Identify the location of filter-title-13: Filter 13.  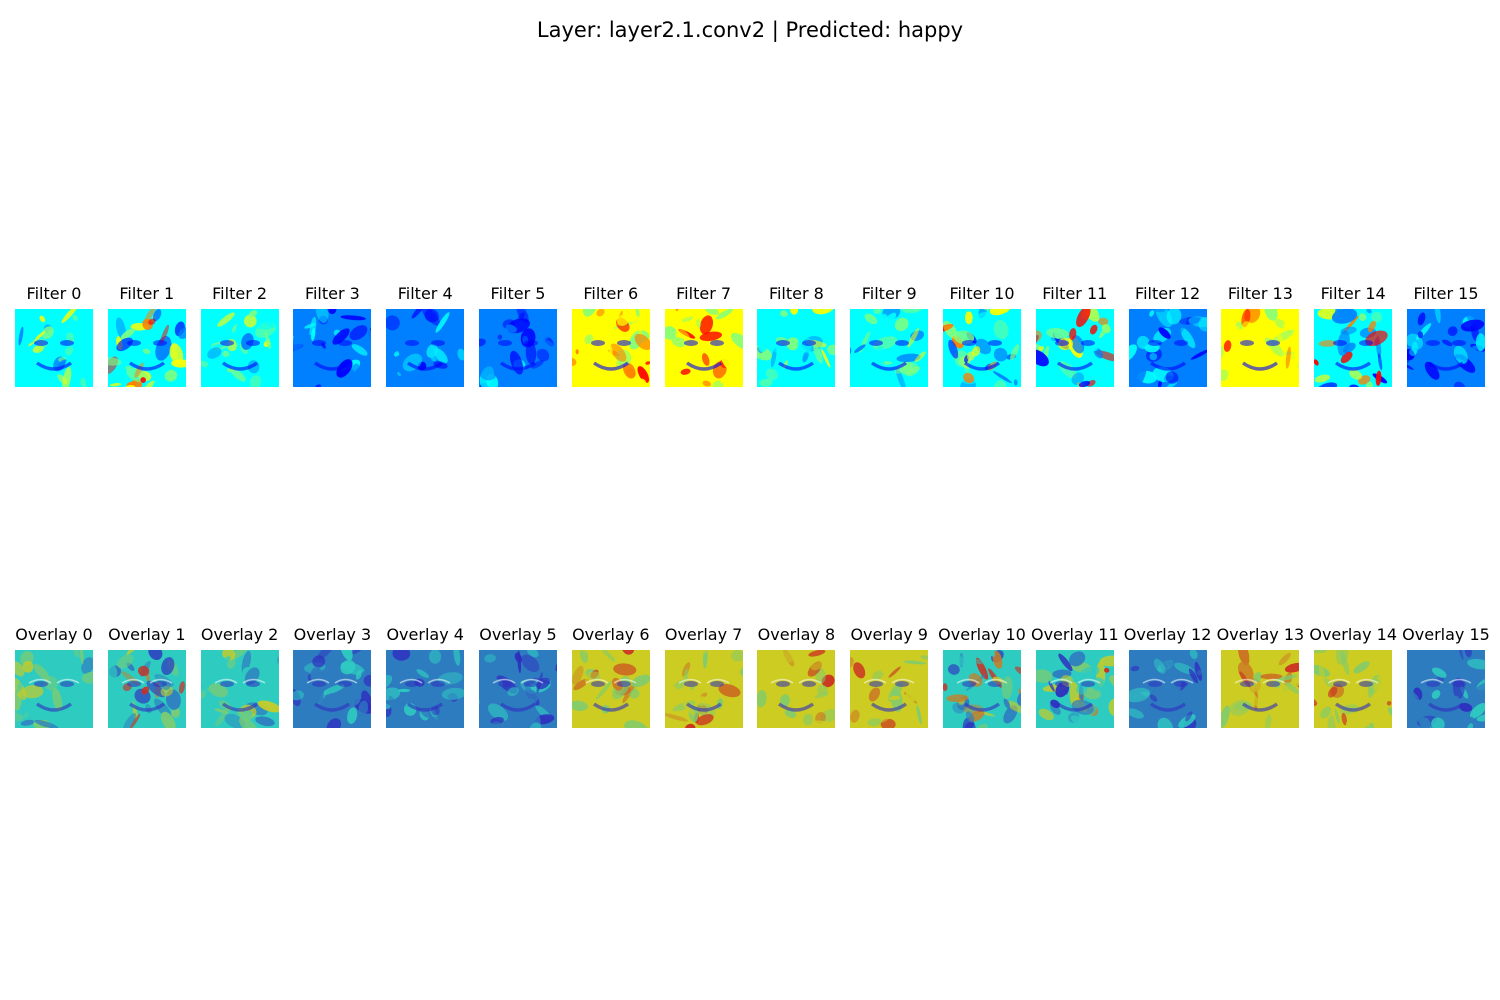
(1260, 293).